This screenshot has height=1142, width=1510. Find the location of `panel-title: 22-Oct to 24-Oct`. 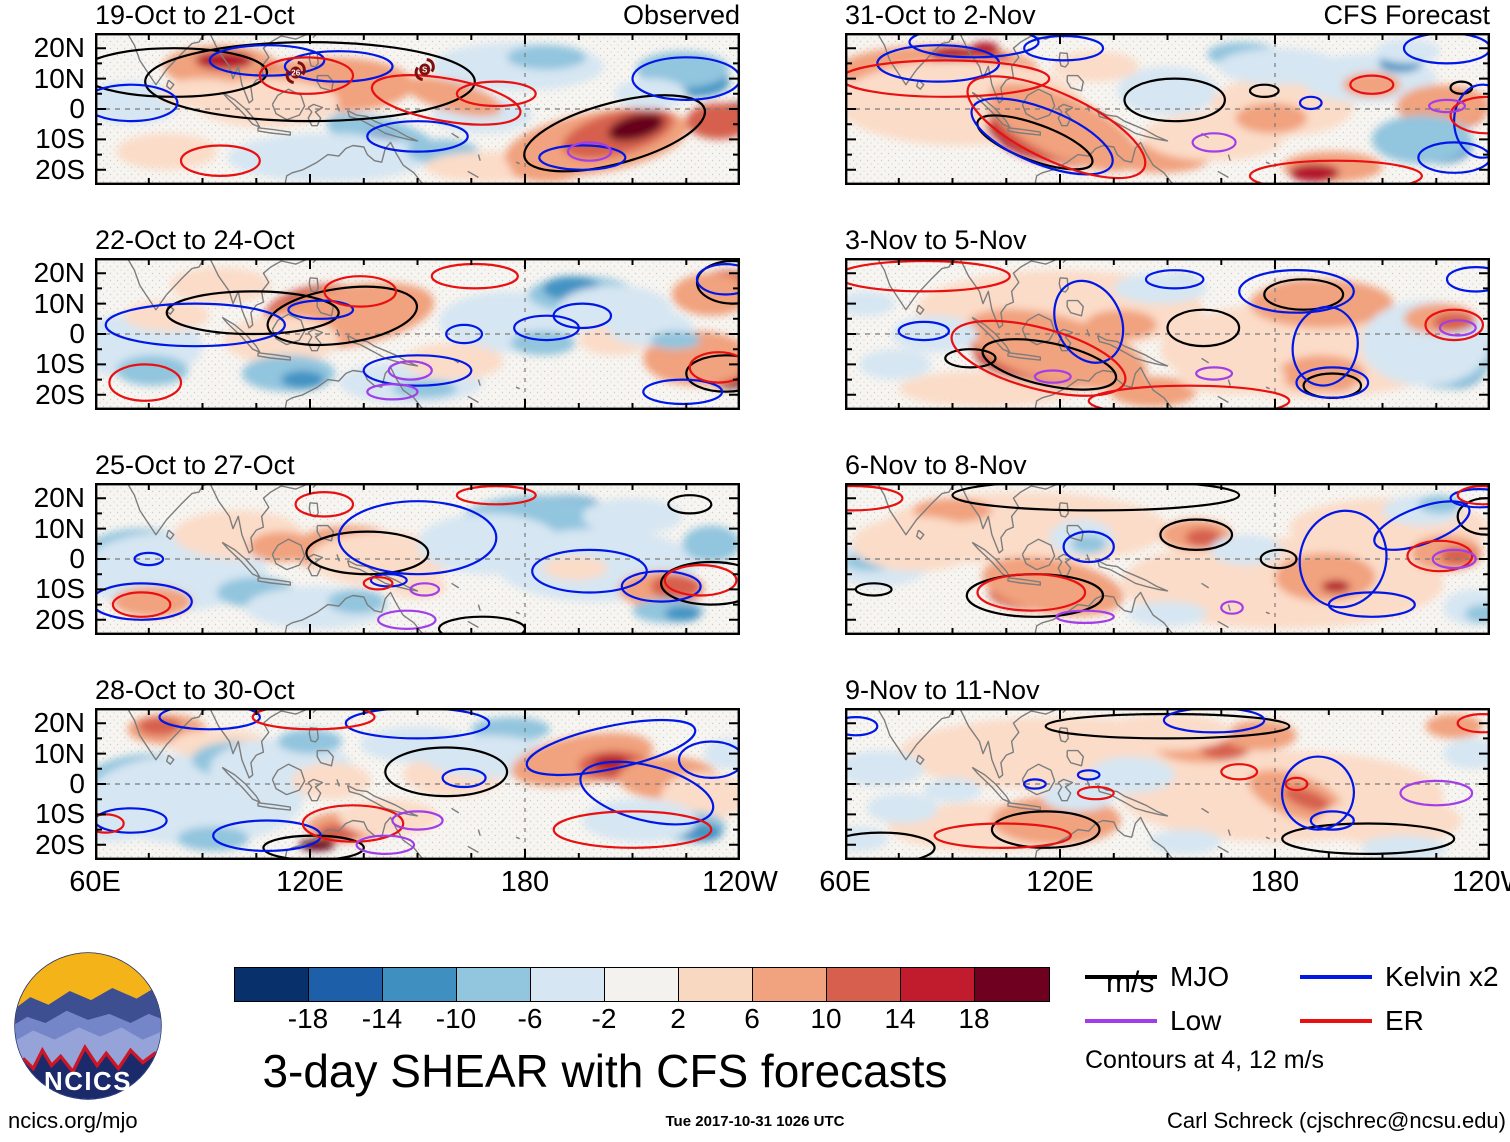

panel-title: 22-Oct to 24-Oct is located at coordinates (195, 240).